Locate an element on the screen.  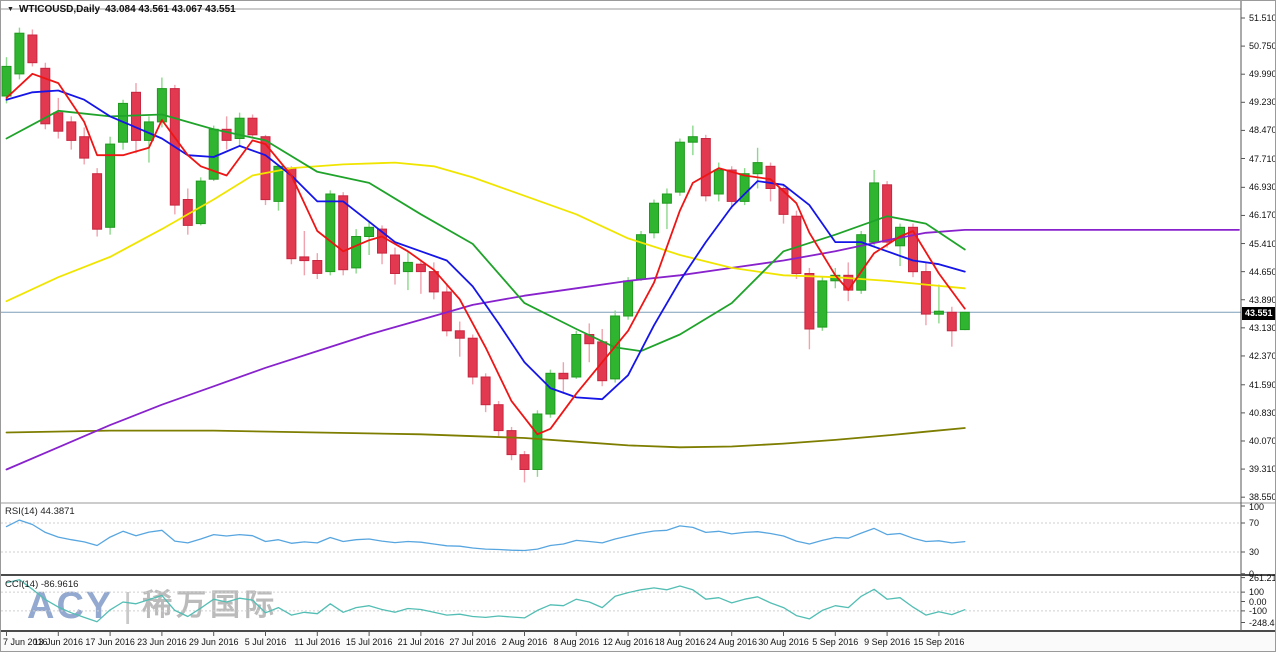
broker-watermark: ACY | 稀万国际 is located at coordinates (152, 606).